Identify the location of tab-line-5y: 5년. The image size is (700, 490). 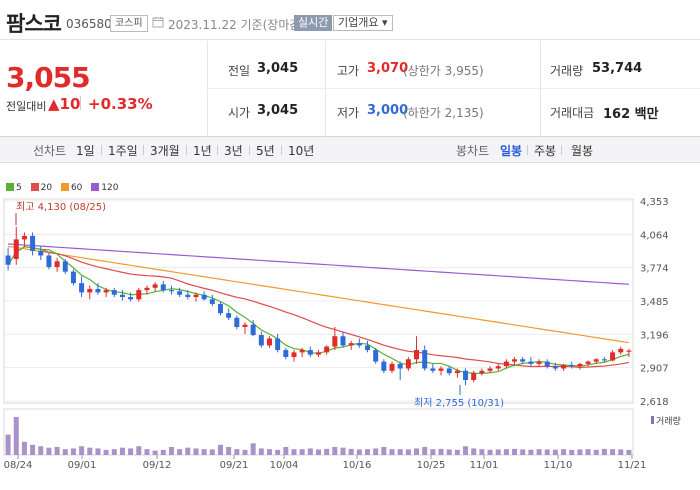
(265, 151).